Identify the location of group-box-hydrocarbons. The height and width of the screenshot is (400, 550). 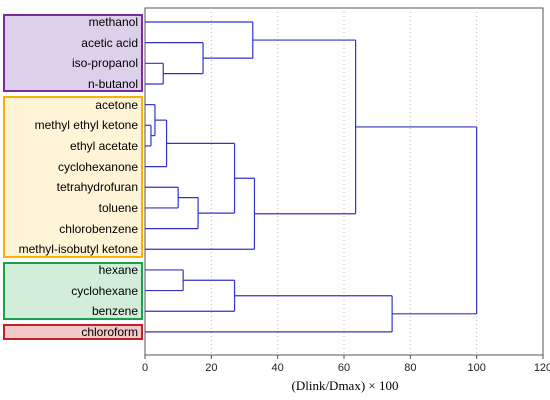
(73, 290).